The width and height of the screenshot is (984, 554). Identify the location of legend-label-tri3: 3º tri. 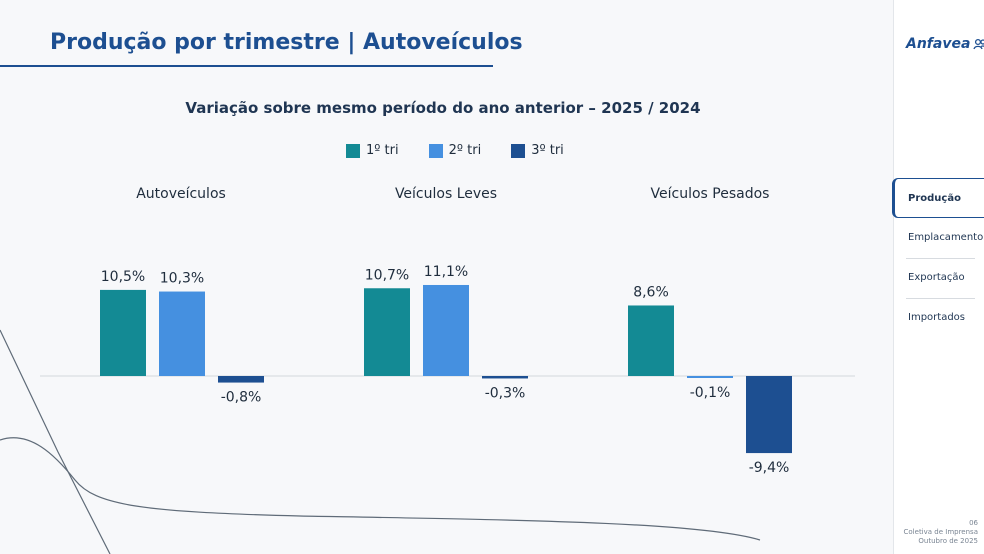
(547, 150).